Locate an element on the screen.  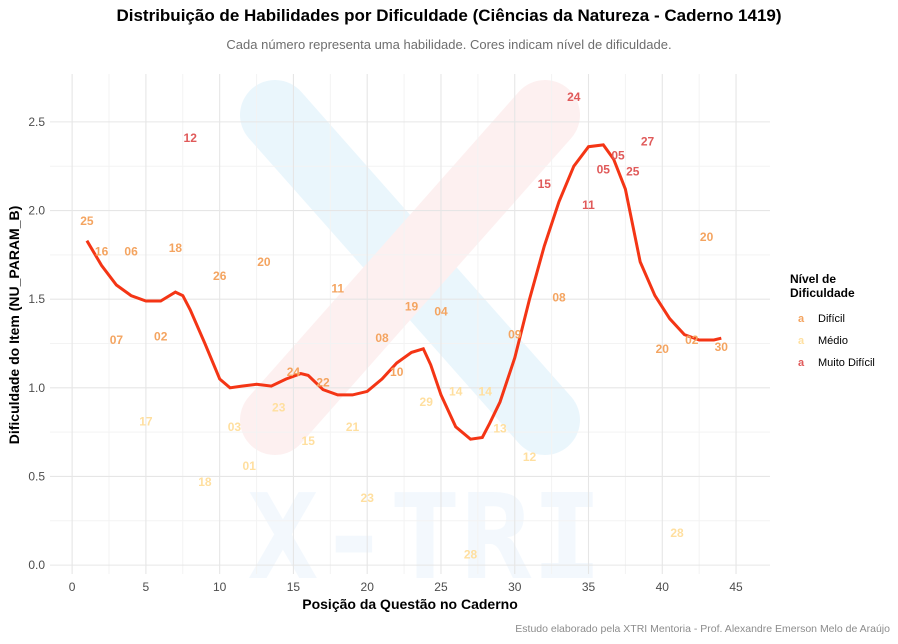
point-label: 10 is located at coordinates (397, 372).